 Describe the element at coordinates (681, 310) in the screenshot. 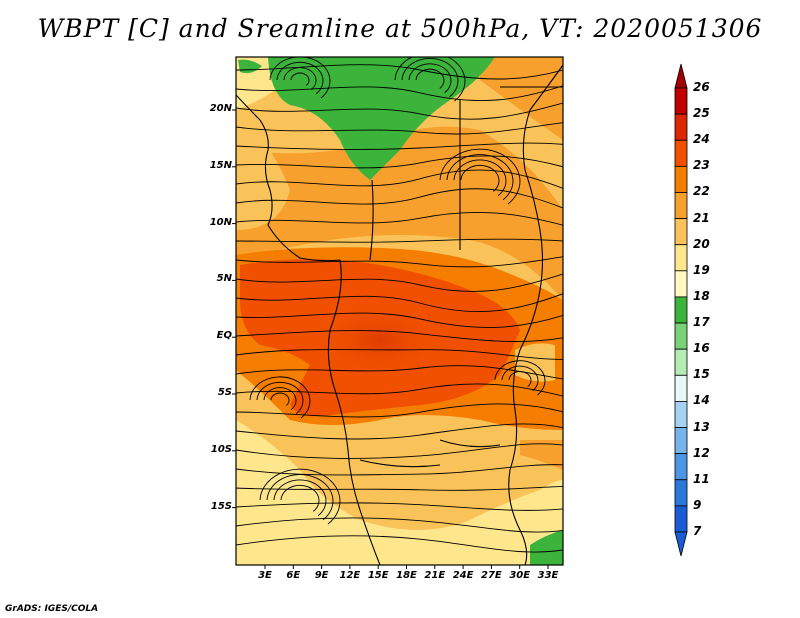

I see `colorbar` at that location.